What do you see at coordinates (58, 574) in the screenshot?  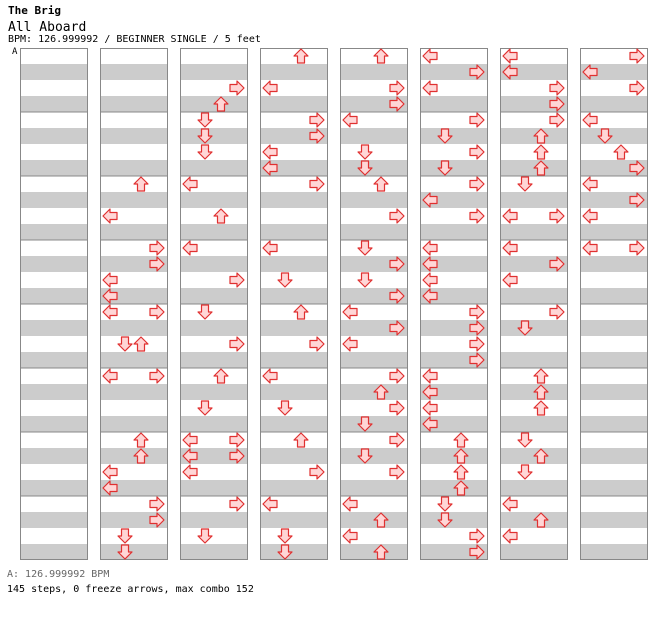 I see `bpm-summary: A: 126.999992 BPM` at bounding box center [58, 574].